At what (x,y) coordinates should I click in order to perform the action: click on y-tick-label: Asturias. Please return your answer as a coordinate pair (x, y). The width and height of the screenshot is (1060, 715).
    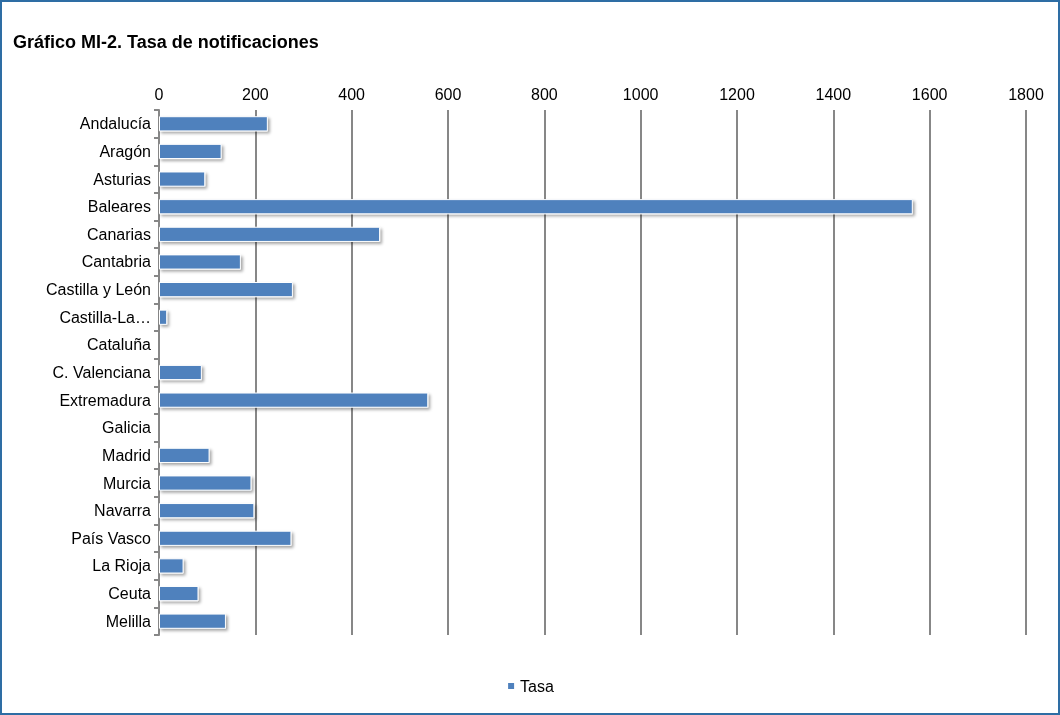
    Looking at the image, I should click on (122, 179).